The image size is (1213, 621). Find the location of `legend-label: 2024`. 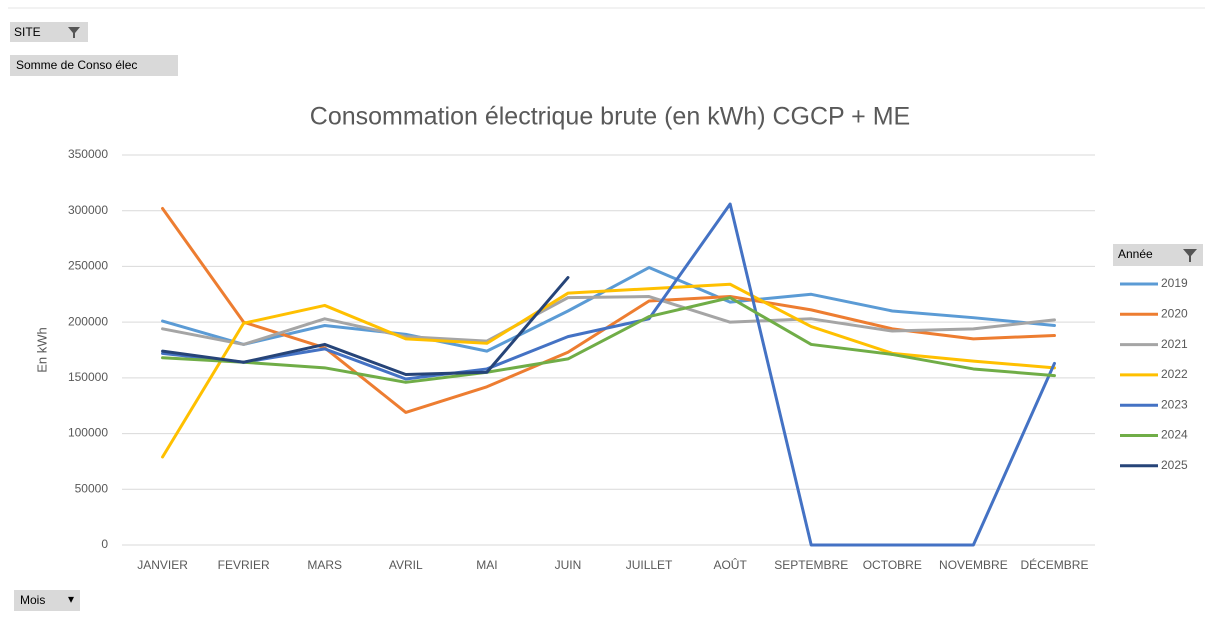

legend-label: 2024 is located at coordinates (1174, 435).